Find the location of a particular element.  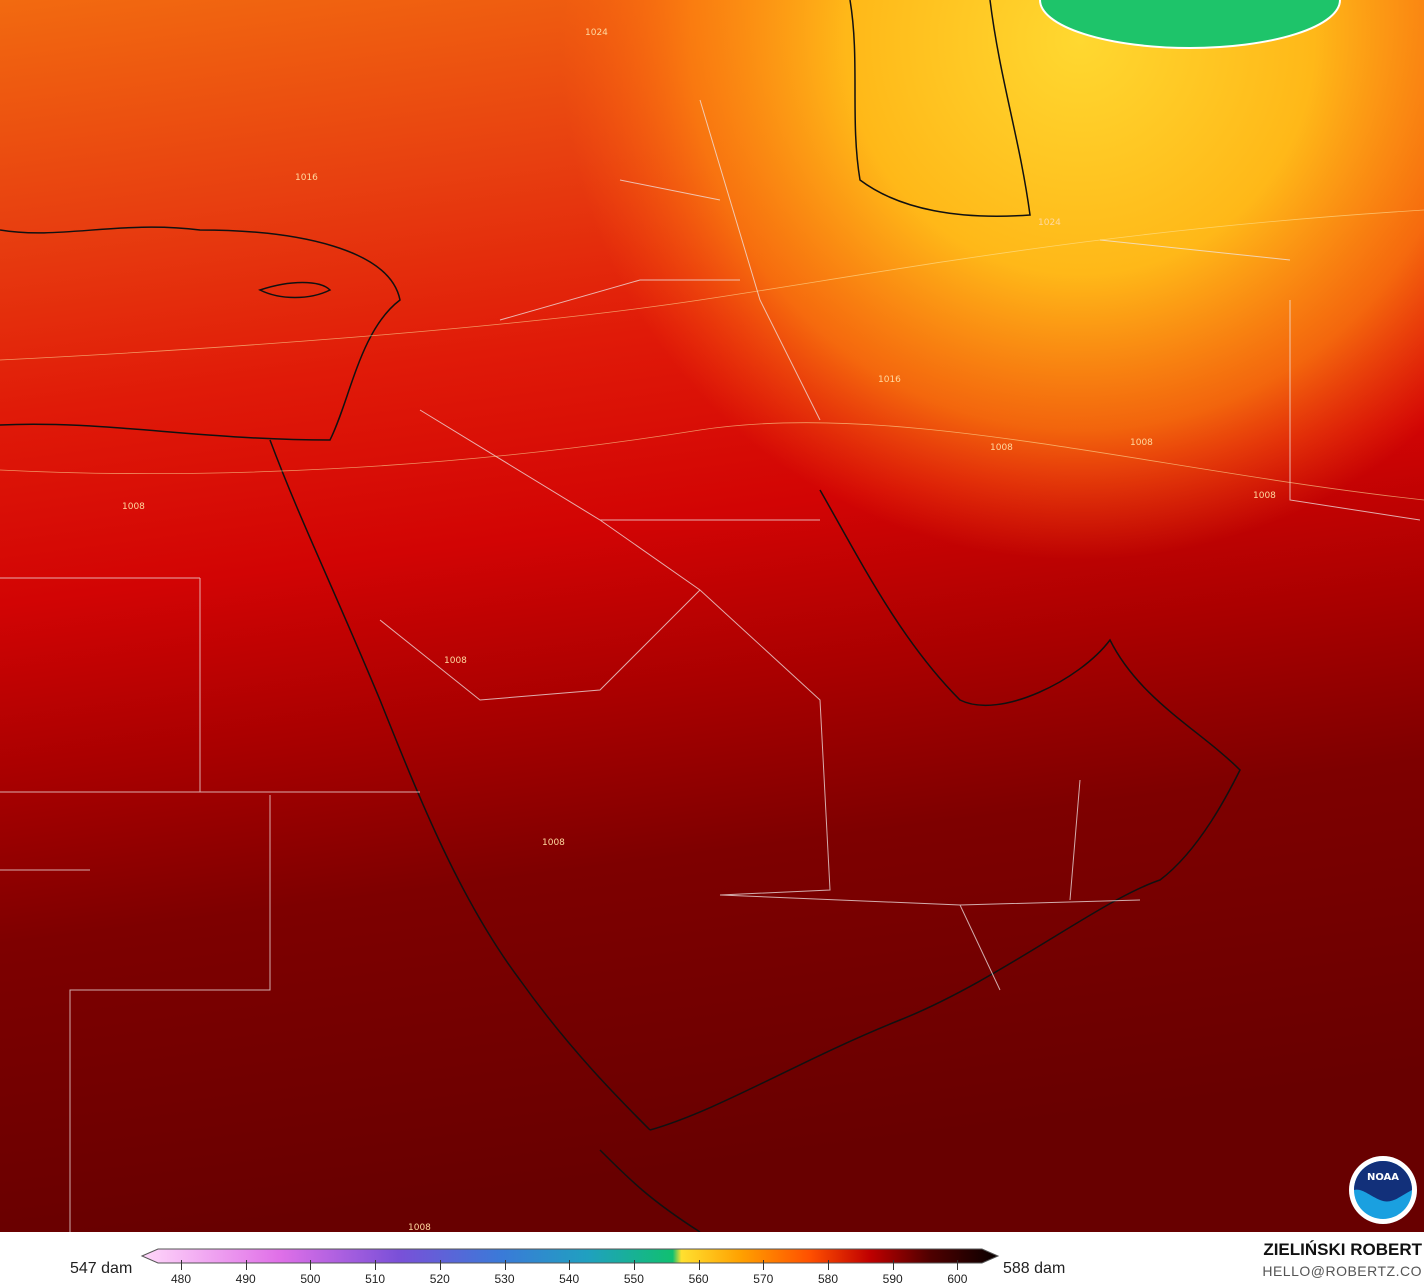

colorbar-tick-label: 500 is located at coordinates (310, 1279).